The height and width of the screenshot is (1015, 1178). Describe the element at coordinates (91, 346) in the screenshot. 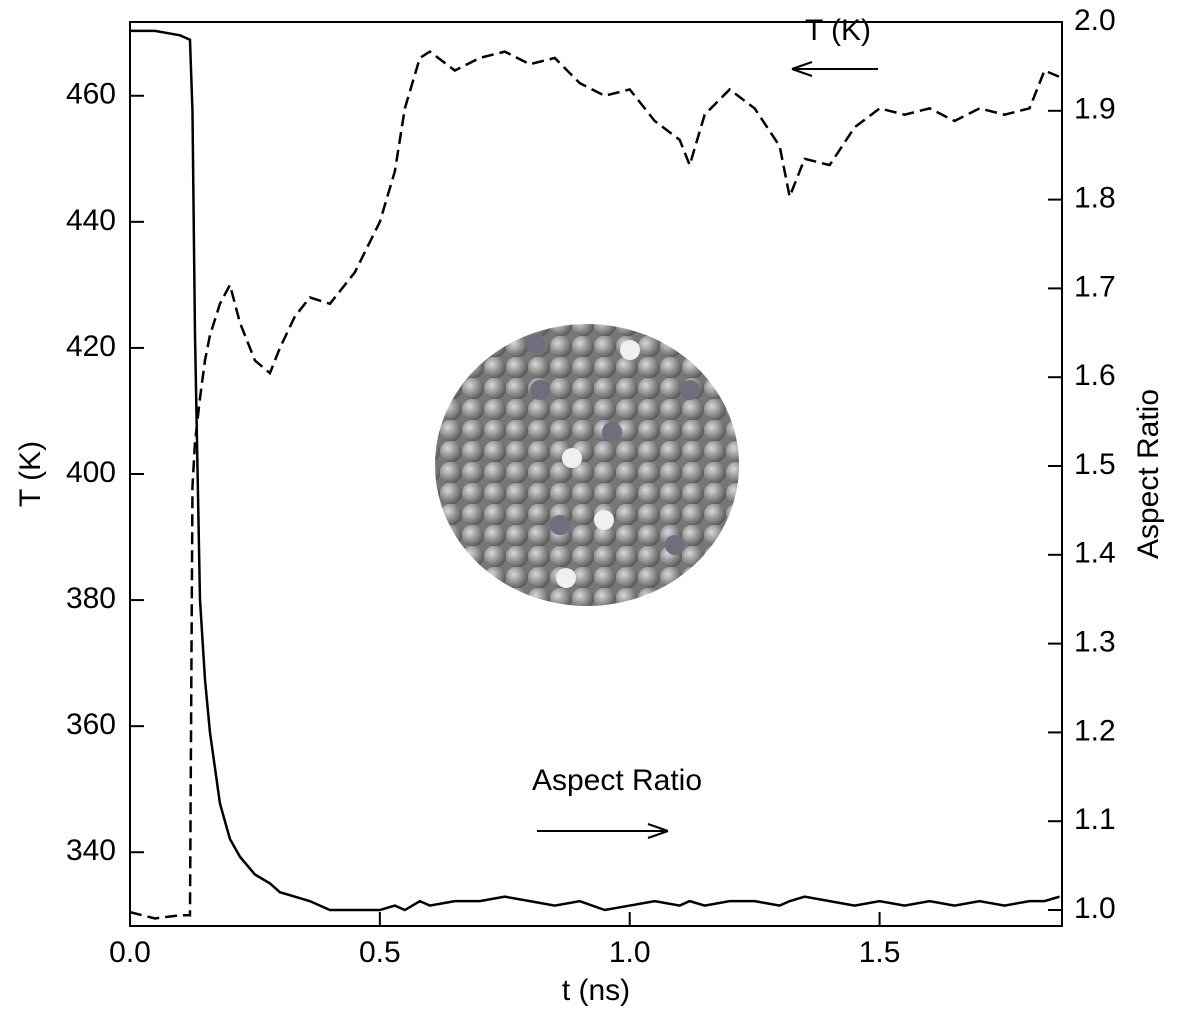

I see `y-tick-label: 420` at that location.